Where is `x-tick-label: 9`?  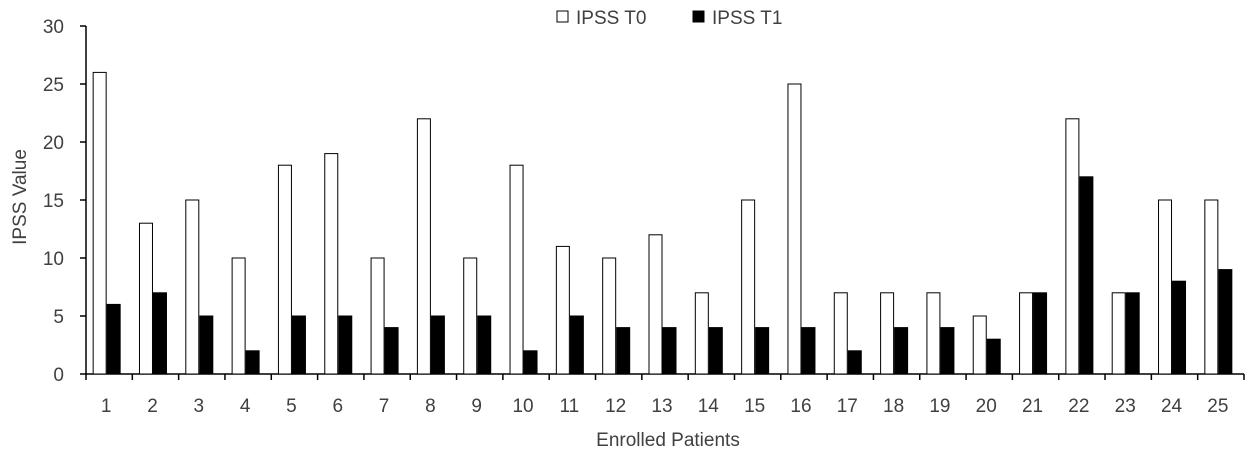 x-tick-label: 9 is located at coordinates (476, 406).